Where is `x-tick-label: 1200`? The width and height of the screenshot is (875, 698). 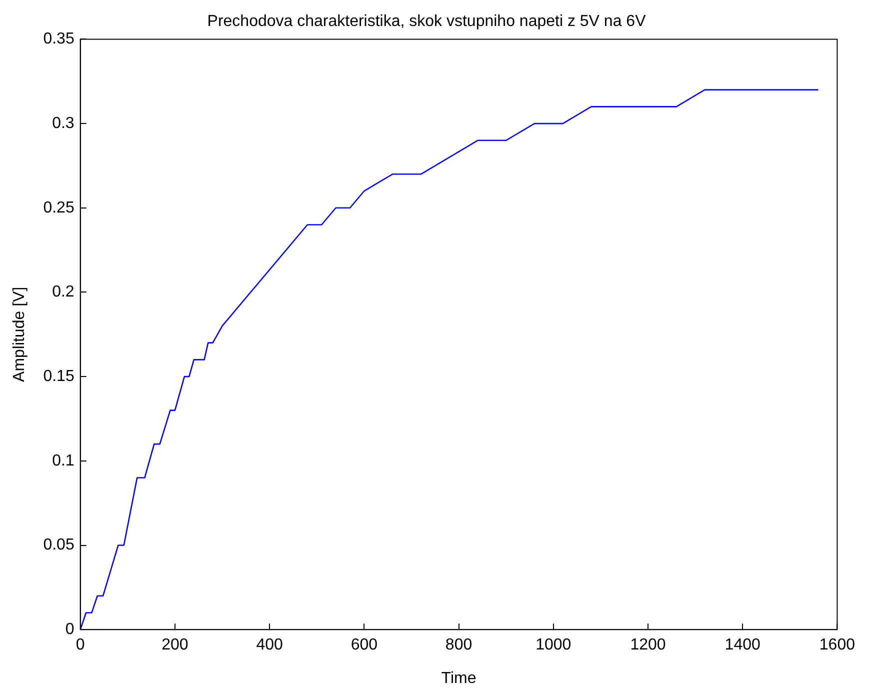 x-tick-label: 1200 is located at coordinates (648, 645).